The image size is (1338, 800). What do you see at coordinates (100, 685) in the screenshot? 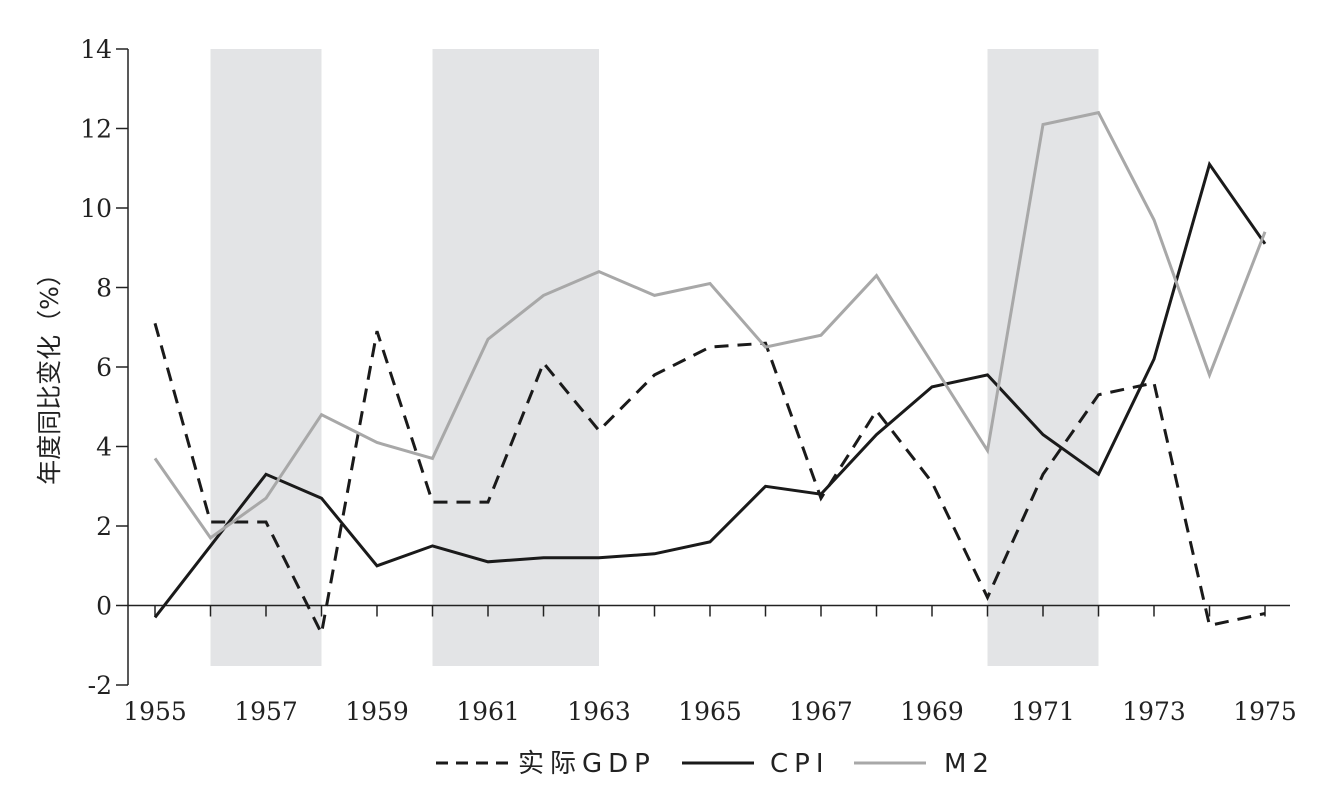
I see `y-tick-label: -2` at bounding box center [100, 685].